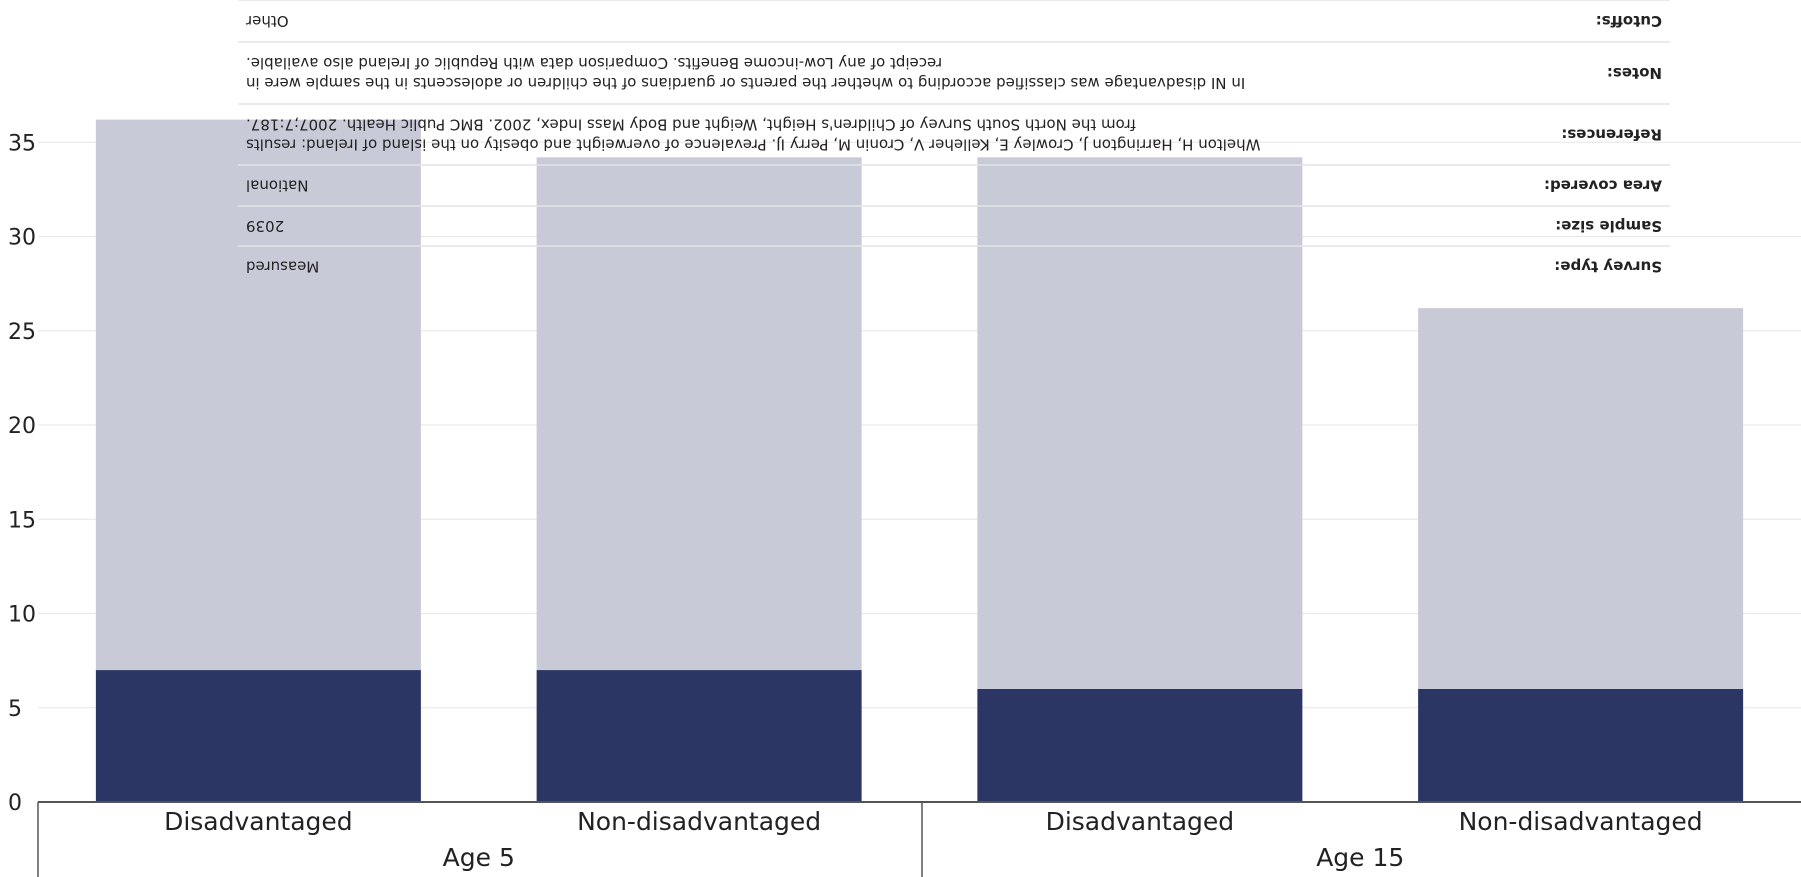  What do you see at coordinates (15, 709) in the screenshot?
I see `y-tick-label: 5` at bounding box center [15, 709].